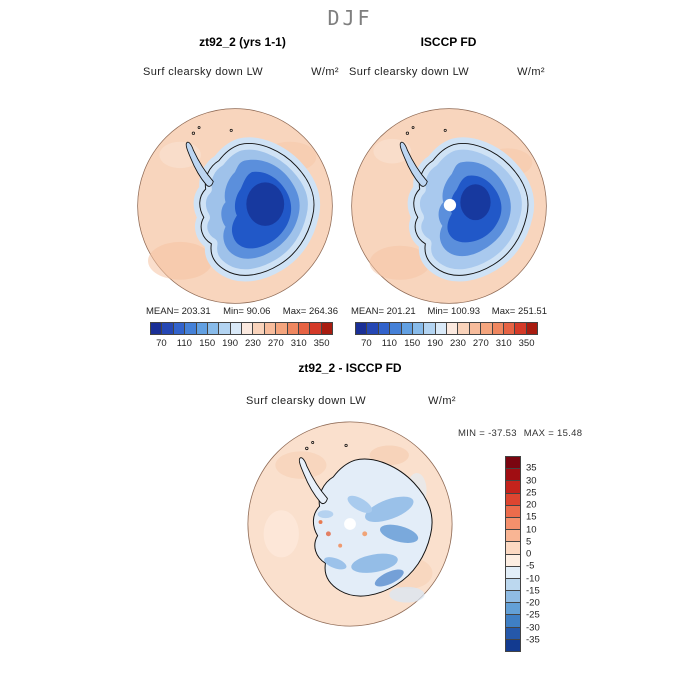 The height and width of the screenshot is (700, 700). Describe the element at coordinates (465, 311) in the screenshot. I see `min-value: 100.93` at that location.